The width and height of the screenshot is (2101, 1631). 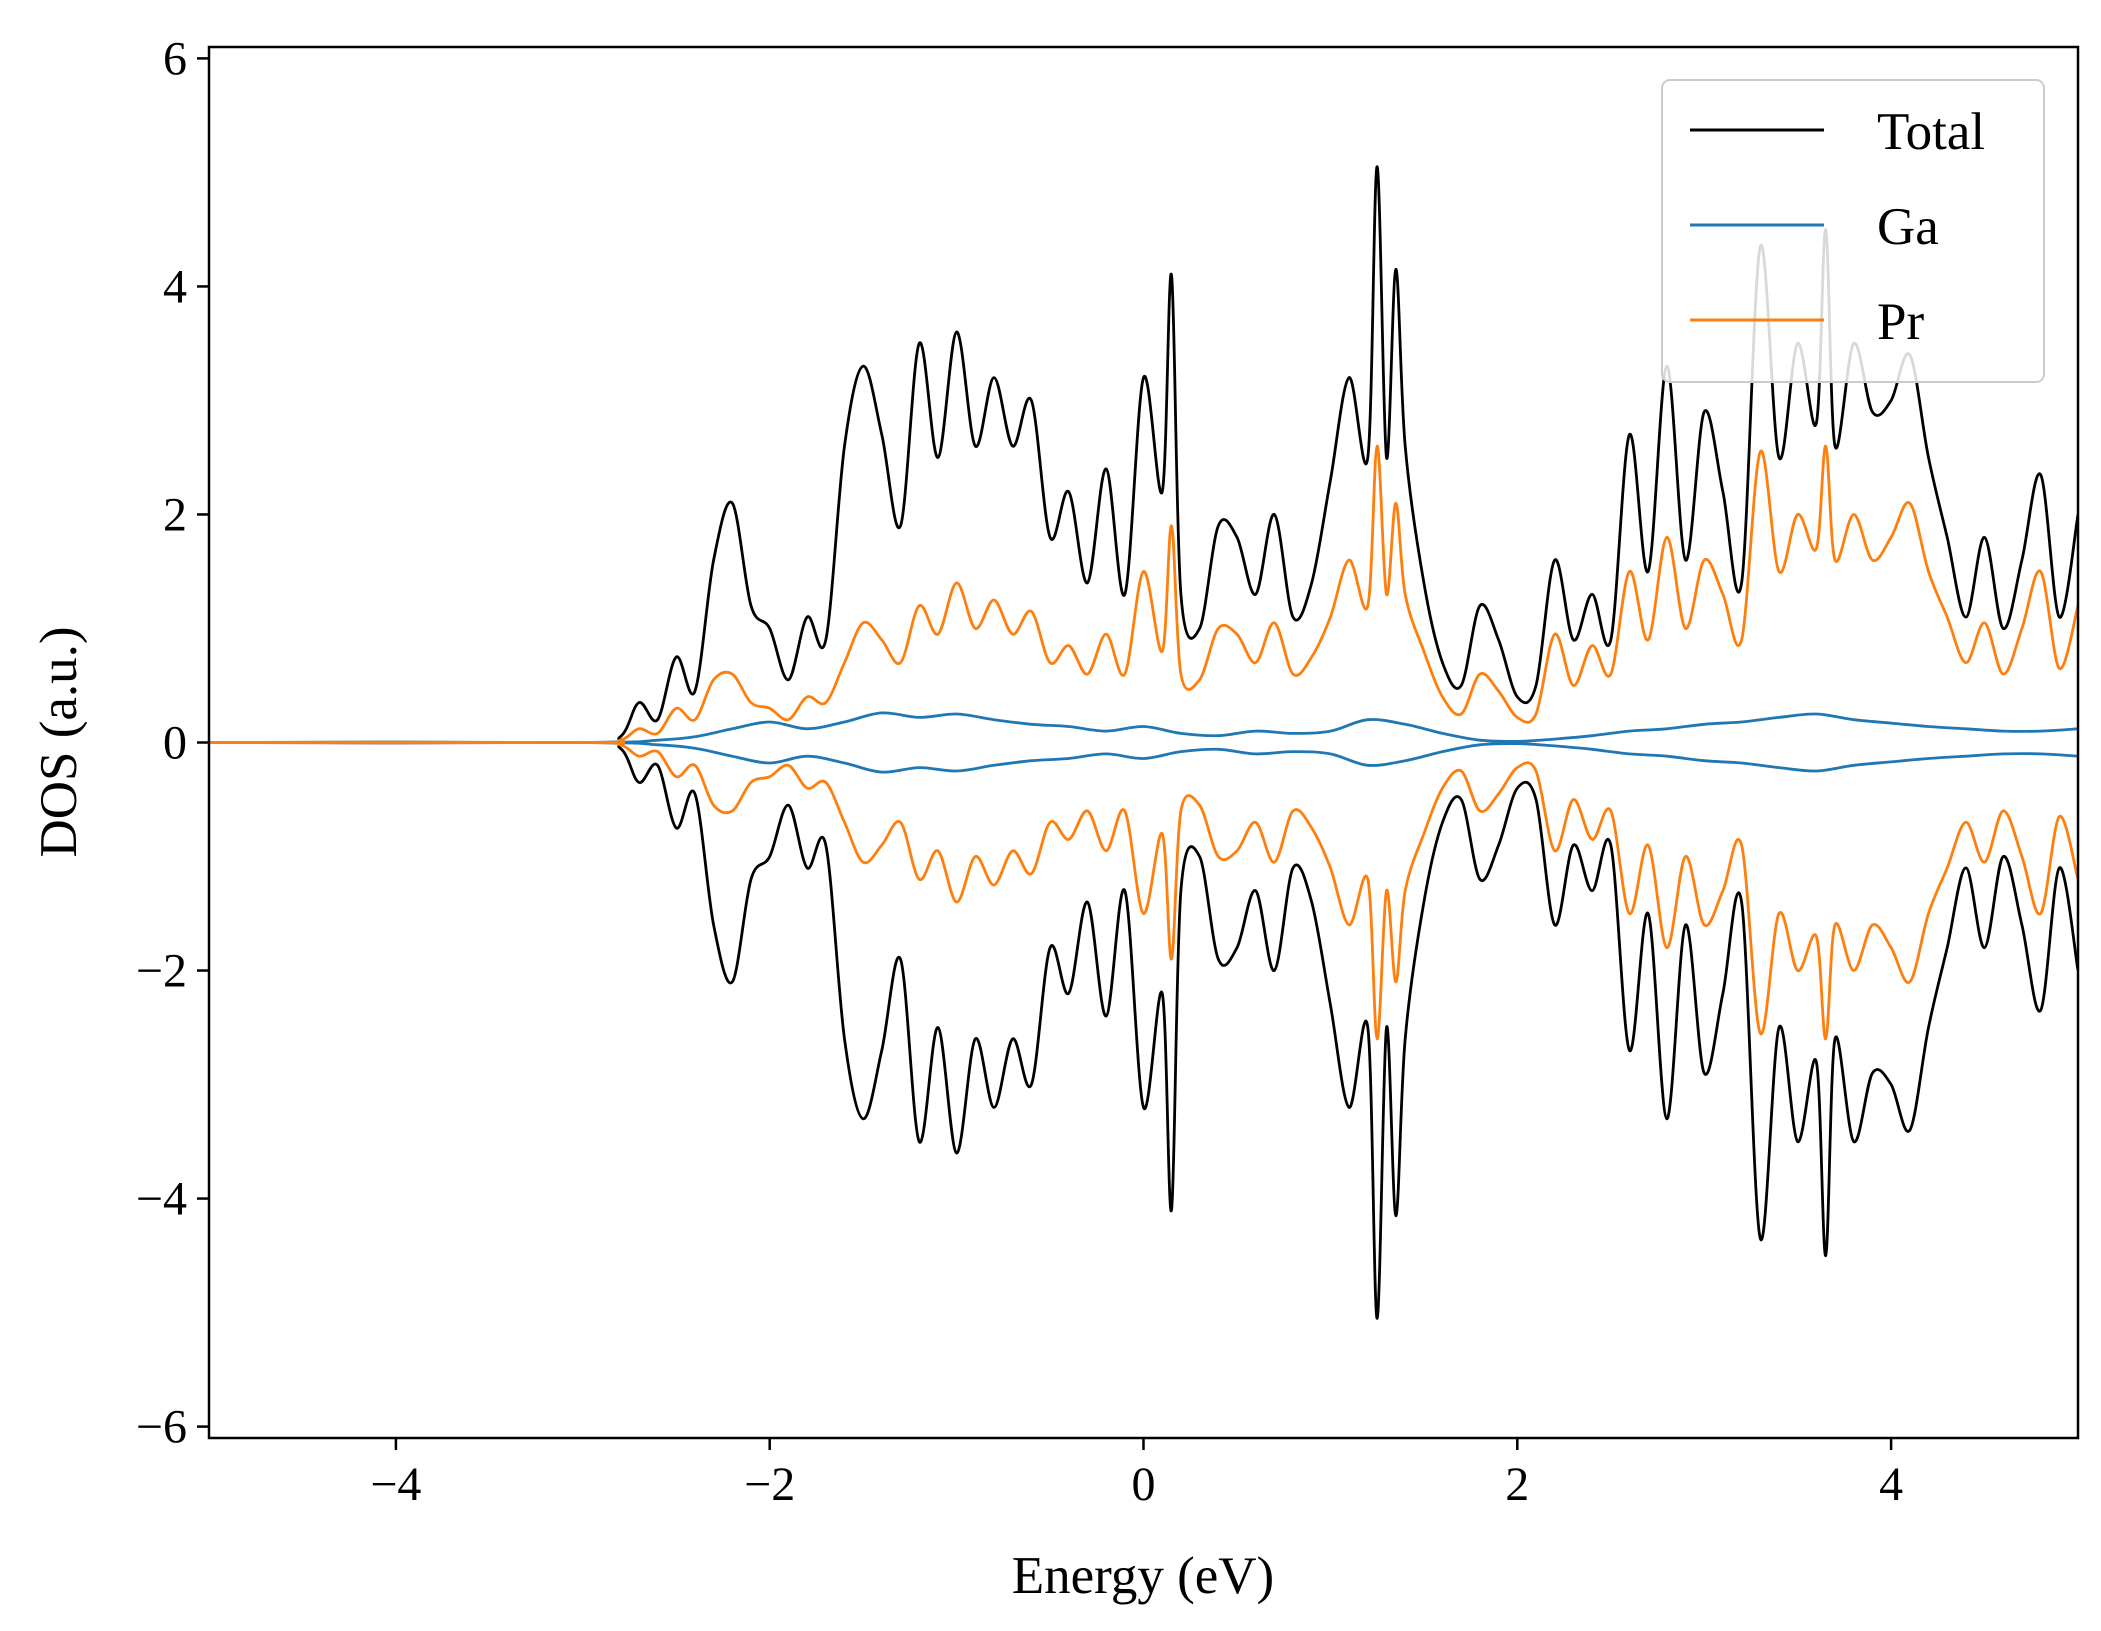 What do you see at coordinates (175, 743) in the screenshot?
I see `y-tick-label: 0` at bounding box center [175, 743].